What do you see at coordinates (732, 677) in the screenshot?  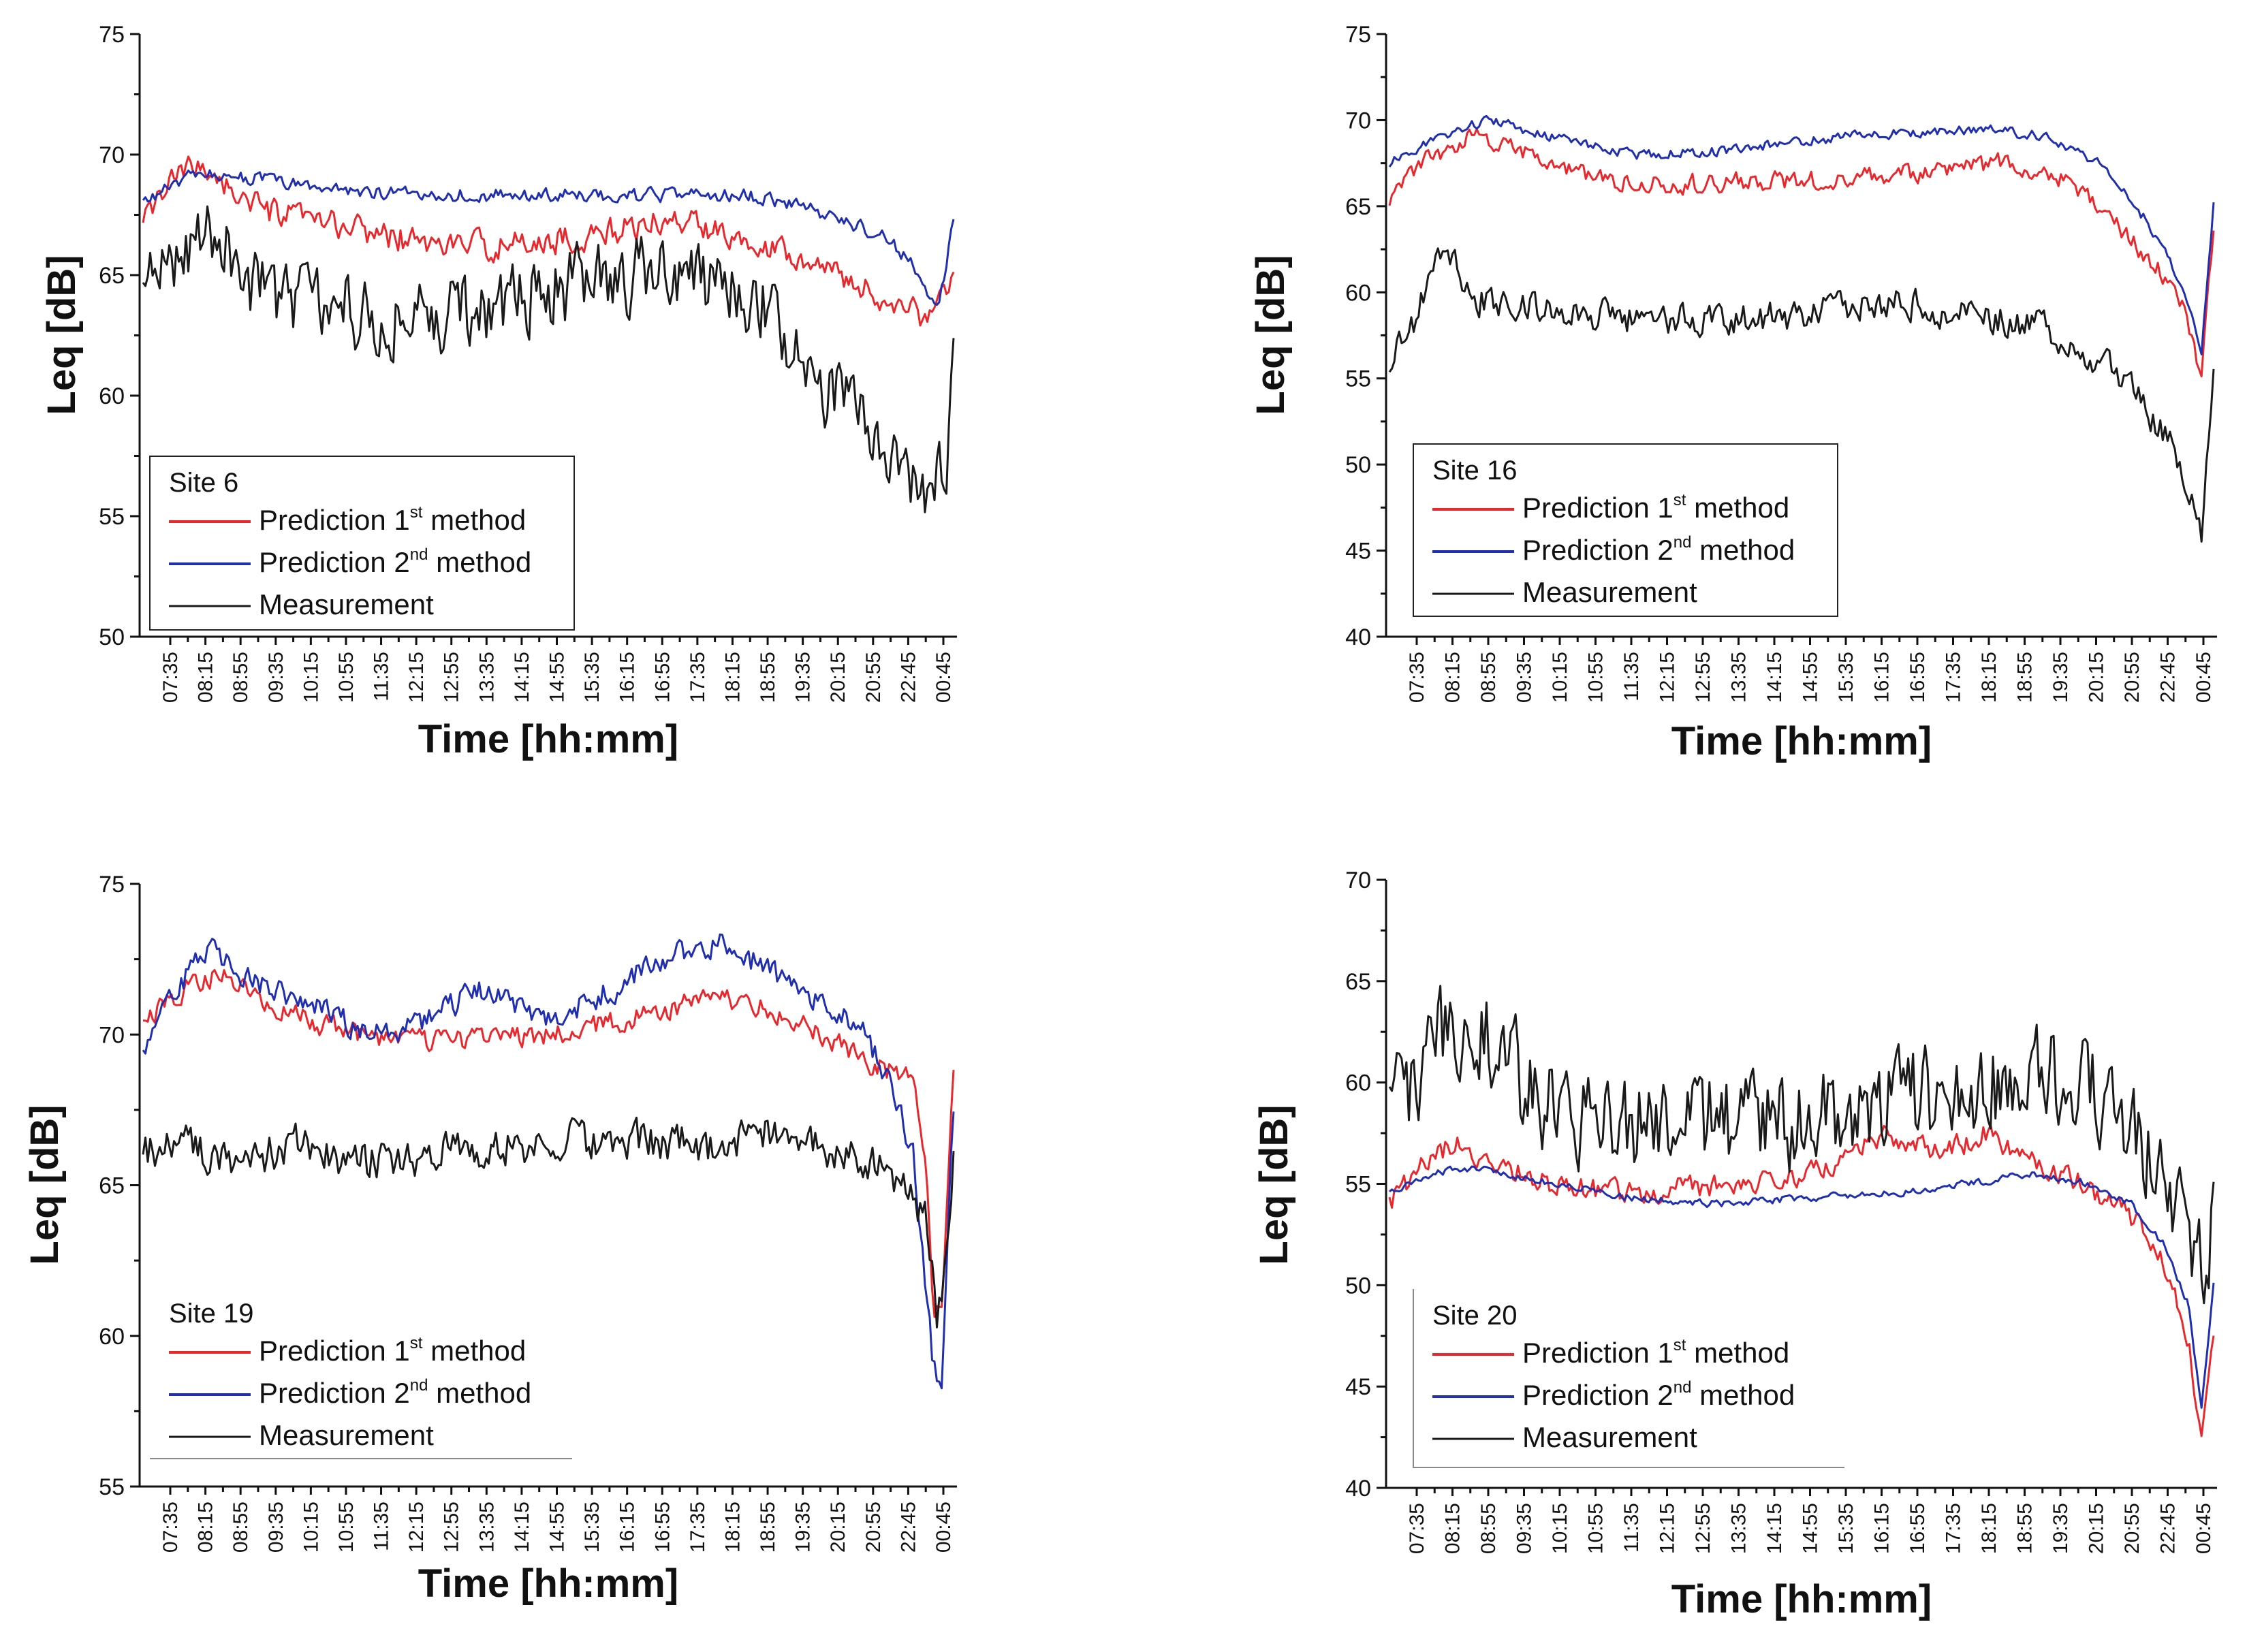 I see `x-tick-label: 18:15` at bounding box center [732, 677].